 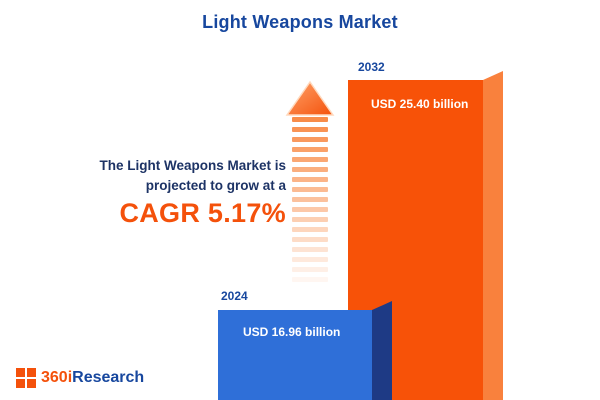 I want to click on logo-squares-icon, so click(x=26, y=378).